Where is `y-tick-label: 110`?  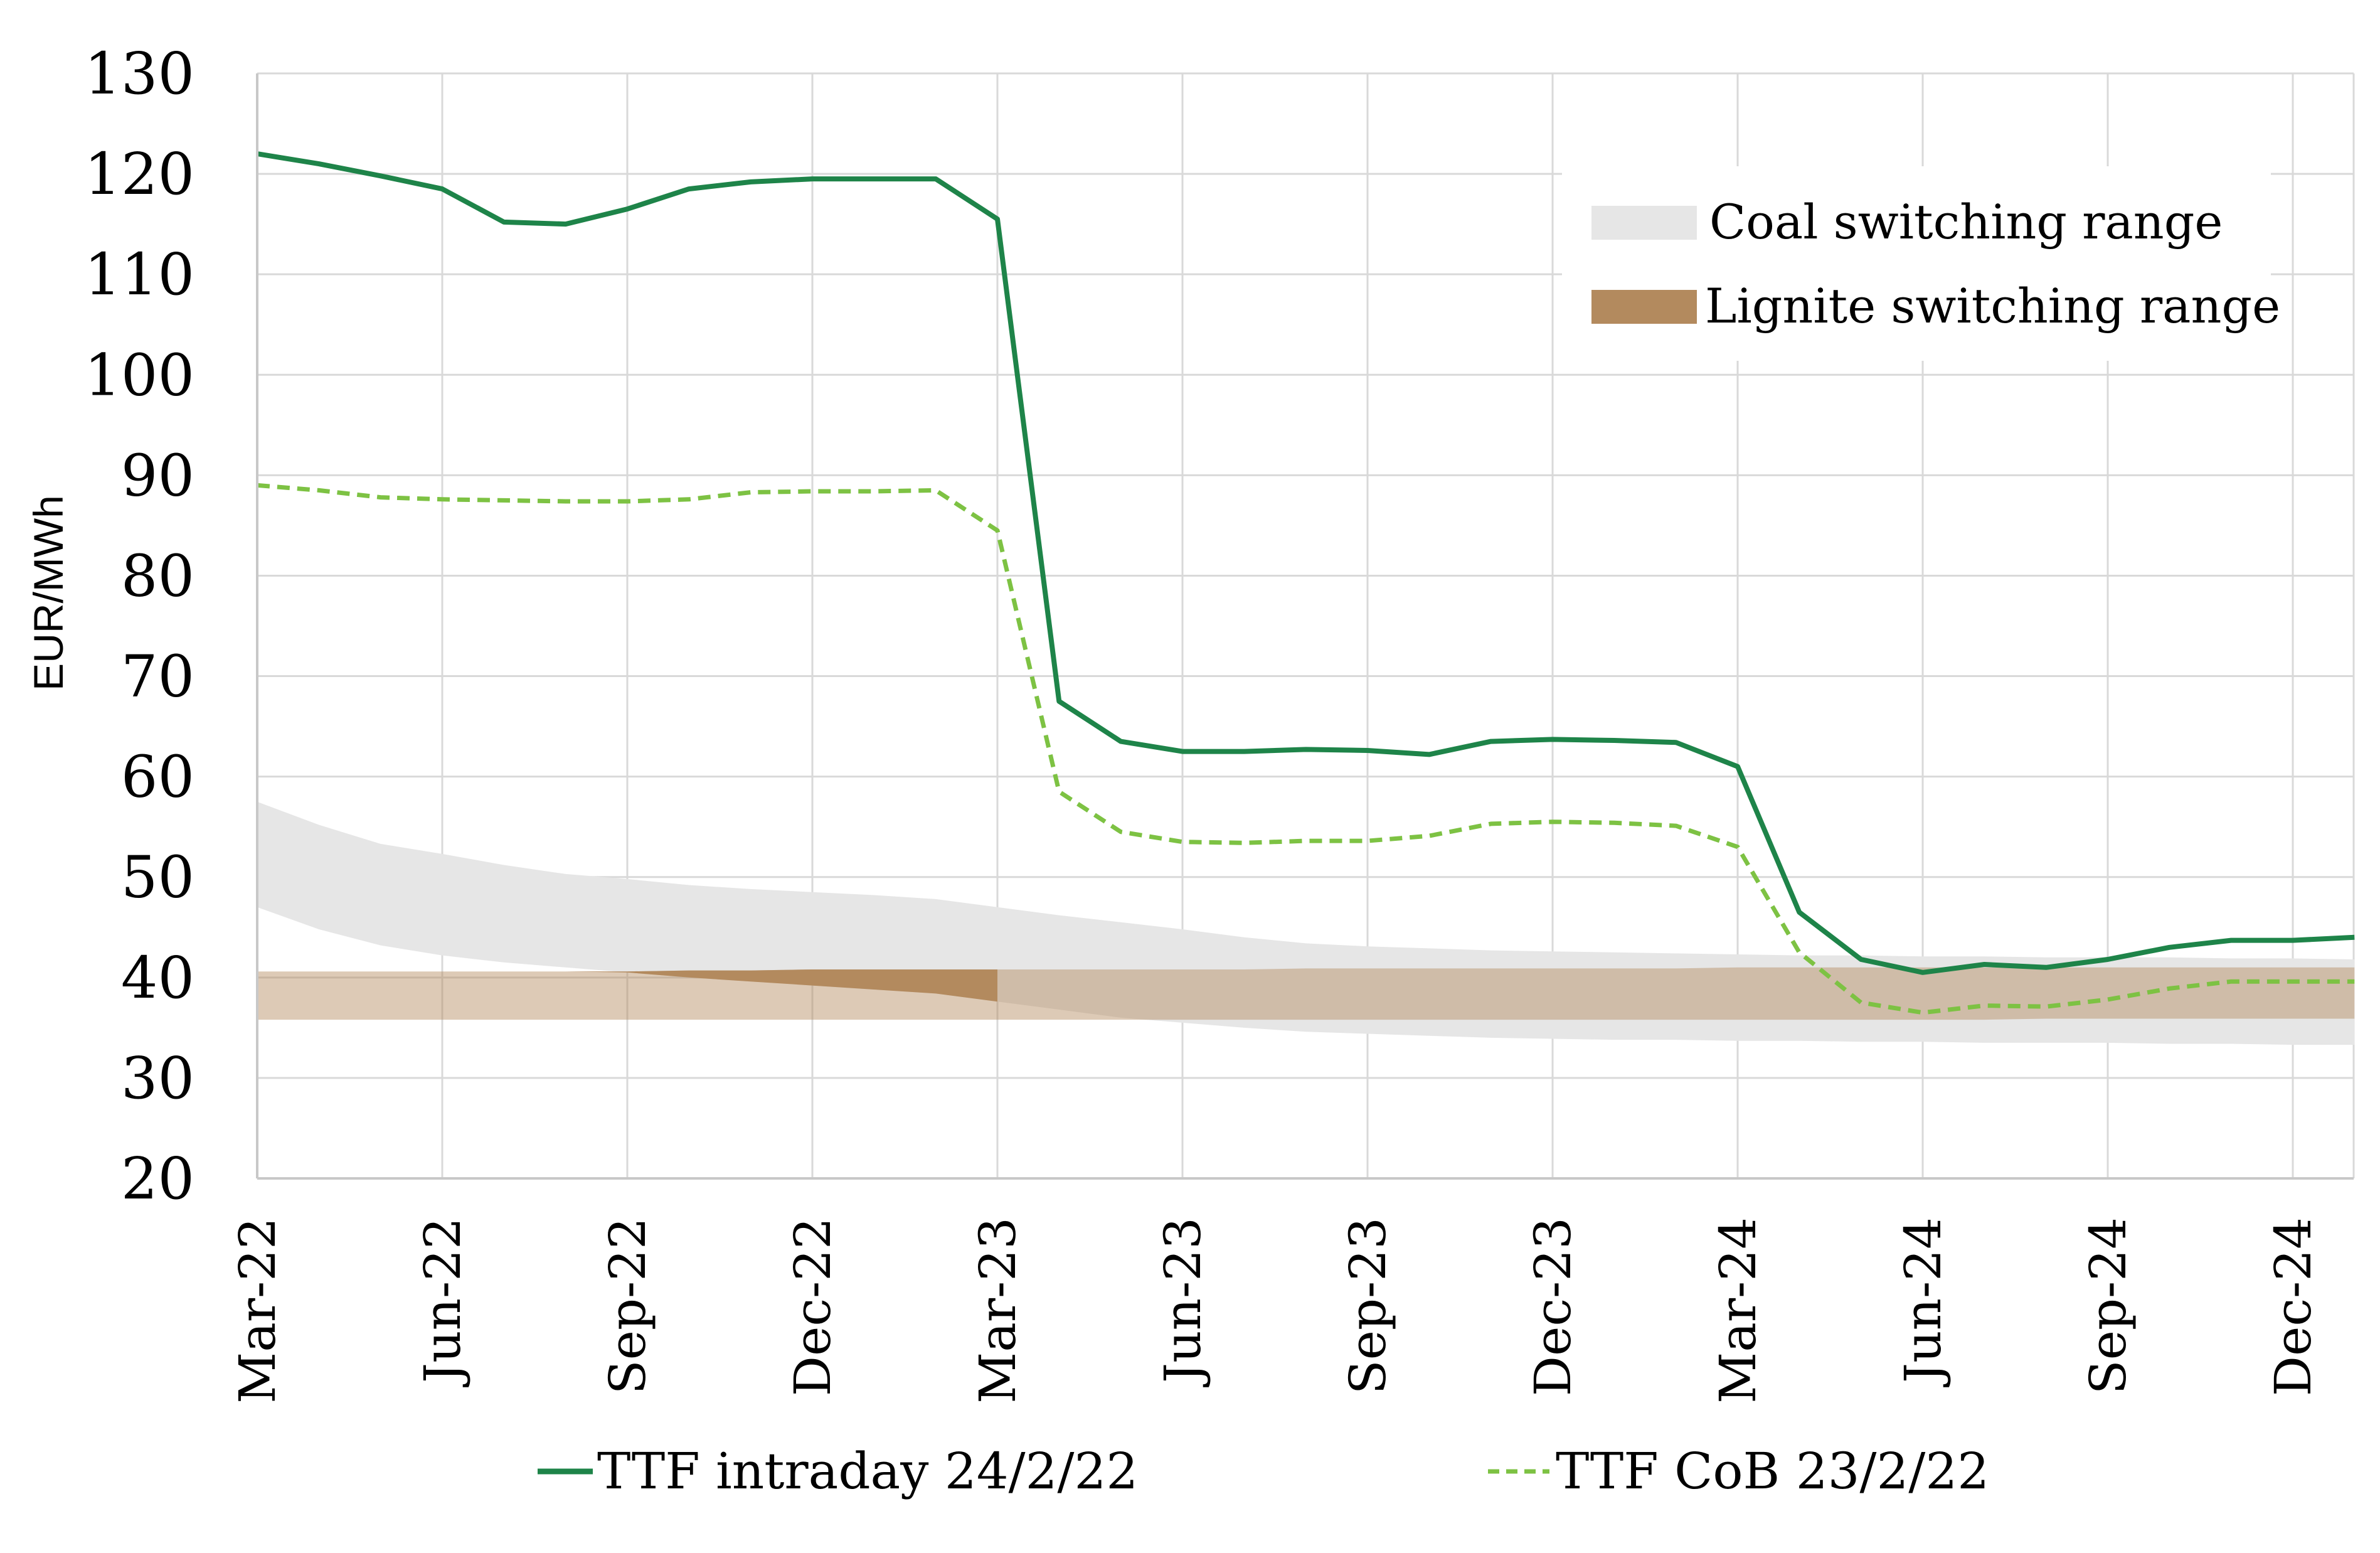 y-tick-label: 110 is located at coordinates (139, 275).